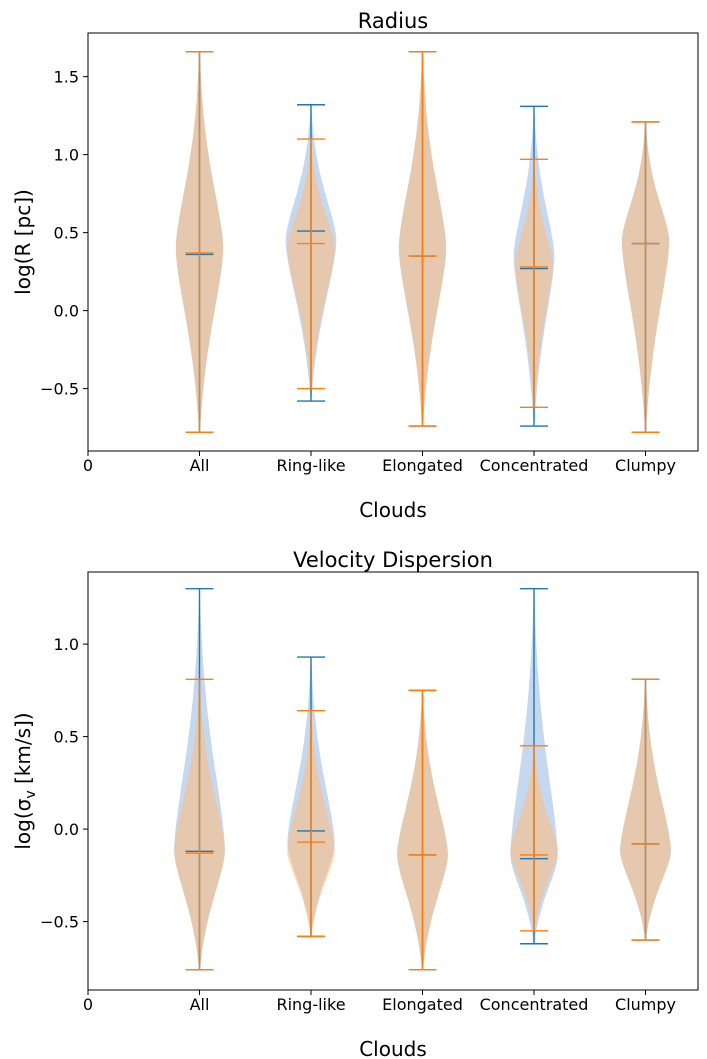 The height and width of the screenshot is (1059, 707). I want to click on y-tick-label: 1.5, so click(66, 77).